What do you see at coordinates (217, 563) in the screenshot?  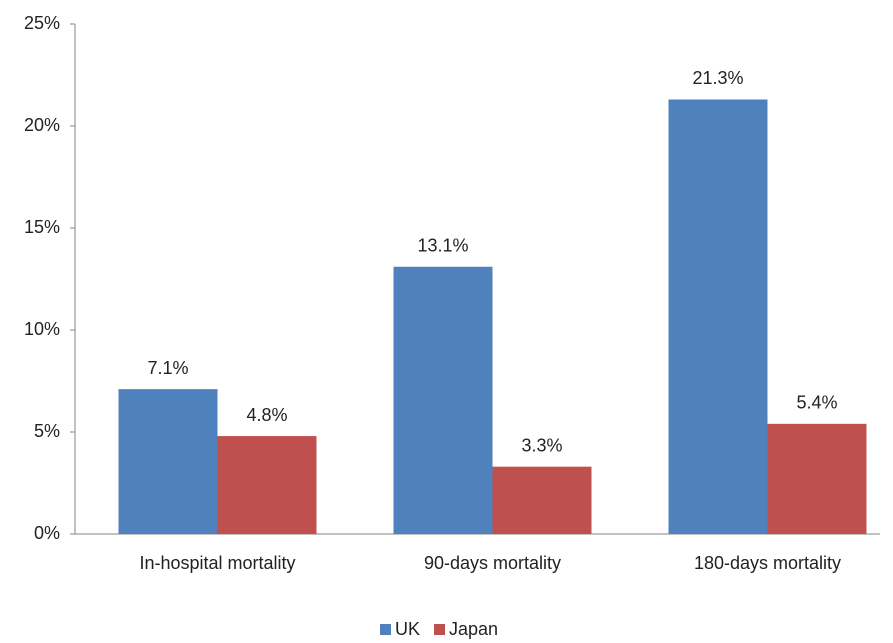 I see `x-tick-label: In-hospital mortality` at bounding box center [217, 563].